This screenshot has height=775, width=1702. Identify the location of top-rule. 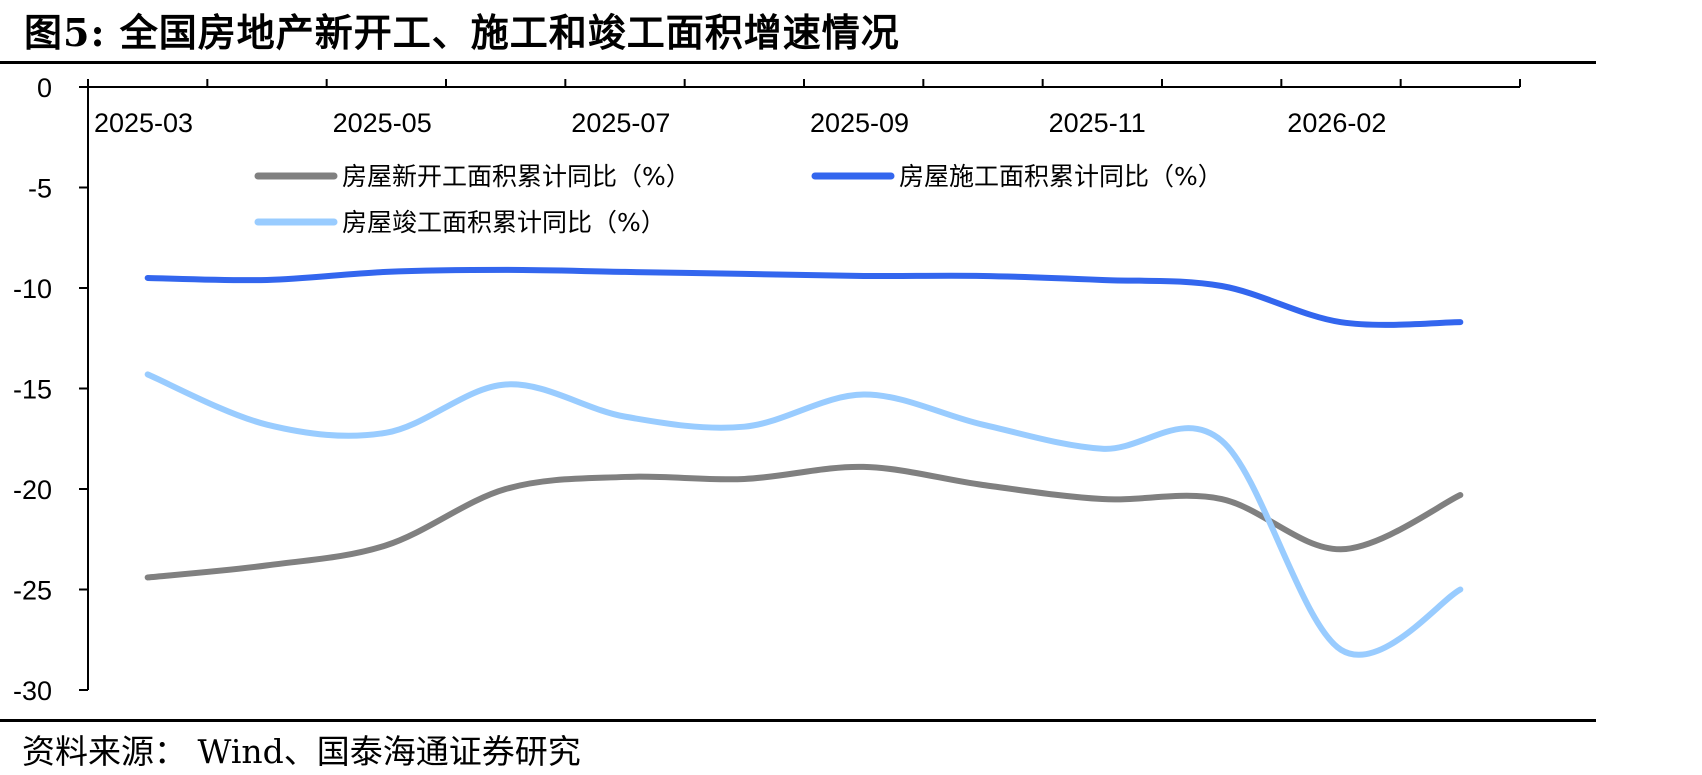
(798, 62).